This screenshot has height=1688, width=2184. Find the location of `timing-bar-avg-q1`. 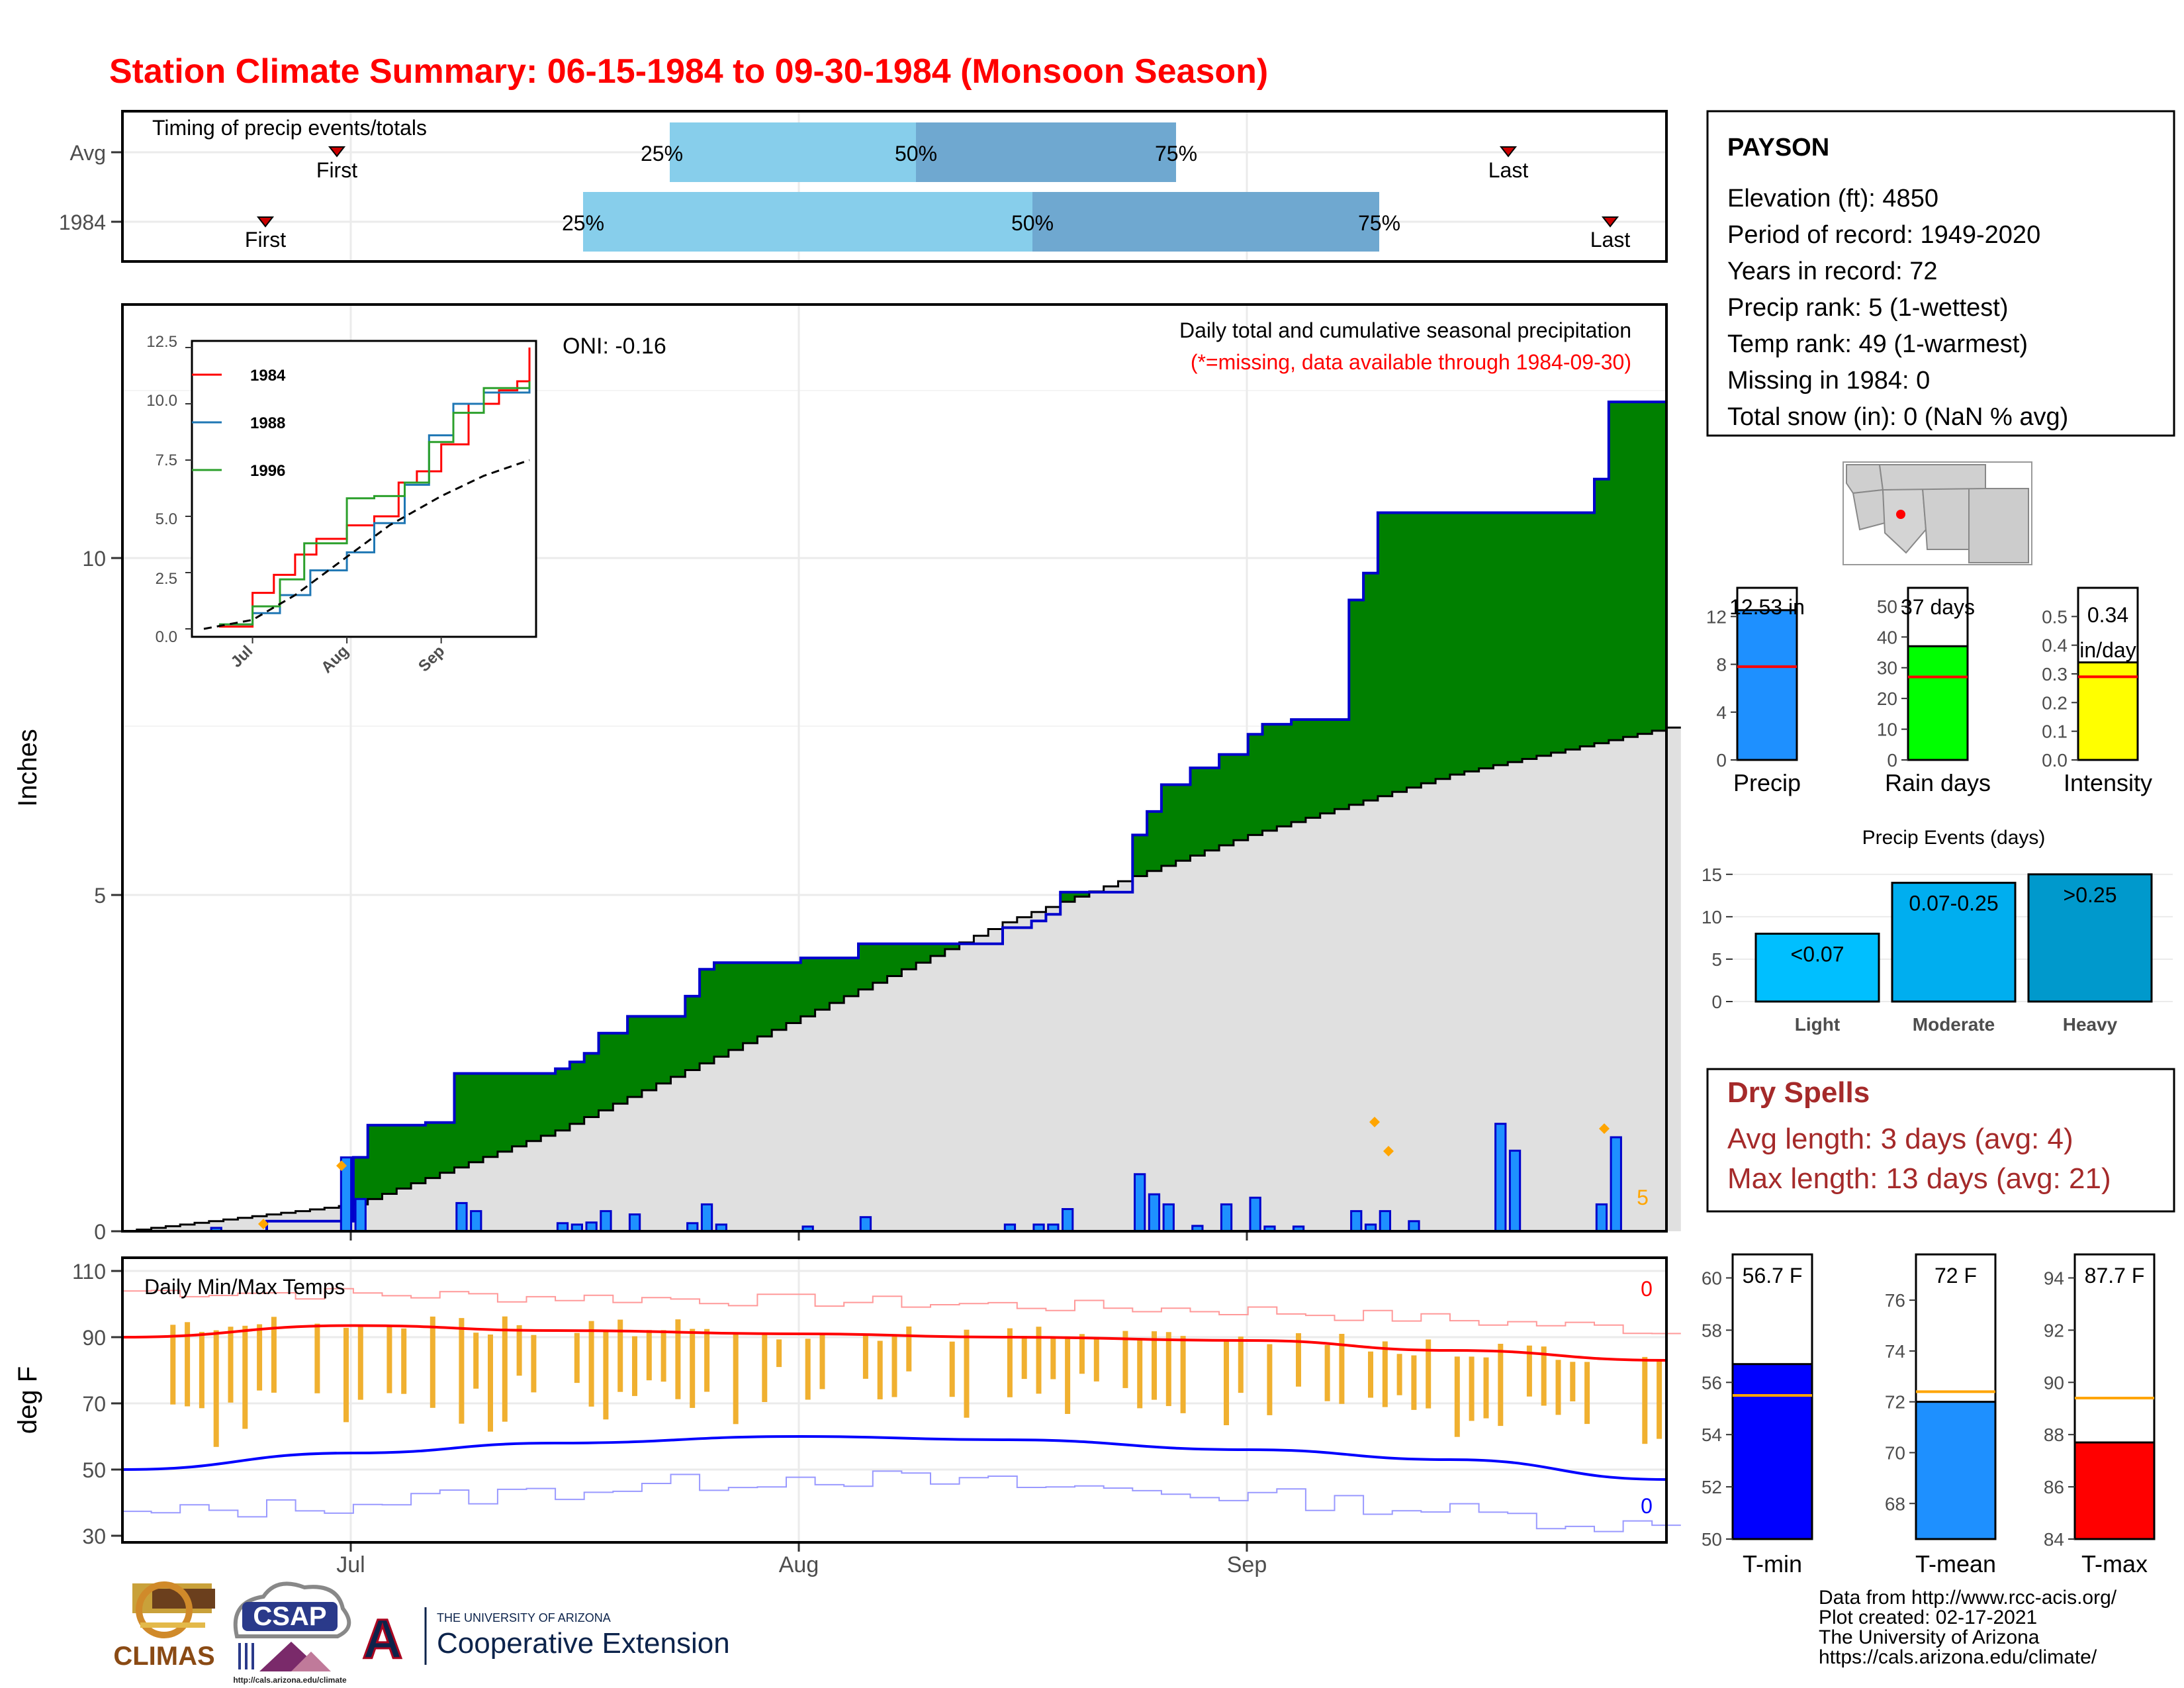

timing-bar-avg-q1 is located at coordinates (793, 152).